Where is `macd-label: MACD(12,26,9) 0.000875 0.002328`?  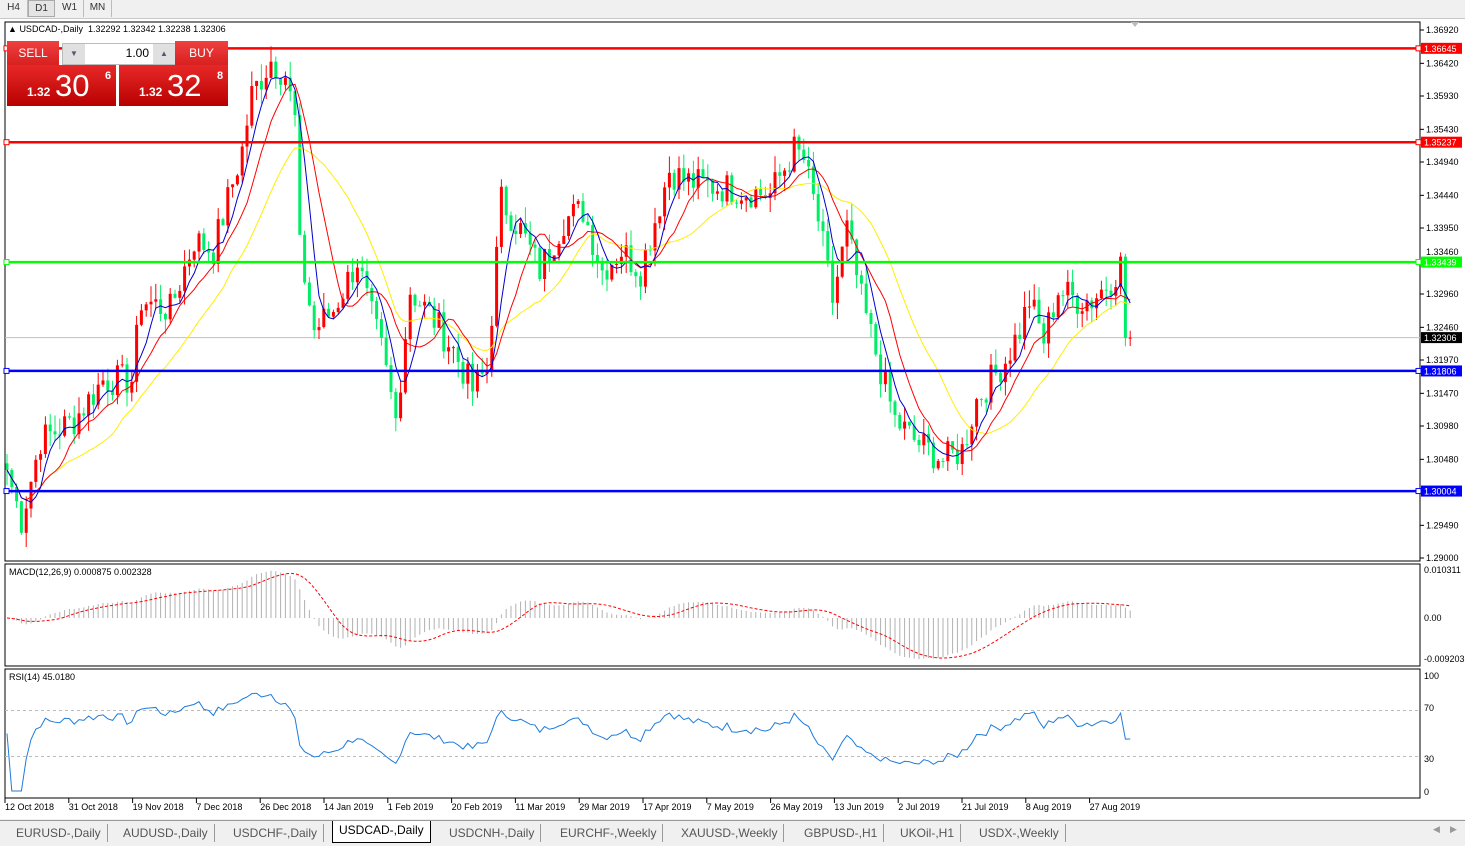 macd-label: MACD(12,26,9) 0.000875 0.002328 is located at coordinates (80, 572).